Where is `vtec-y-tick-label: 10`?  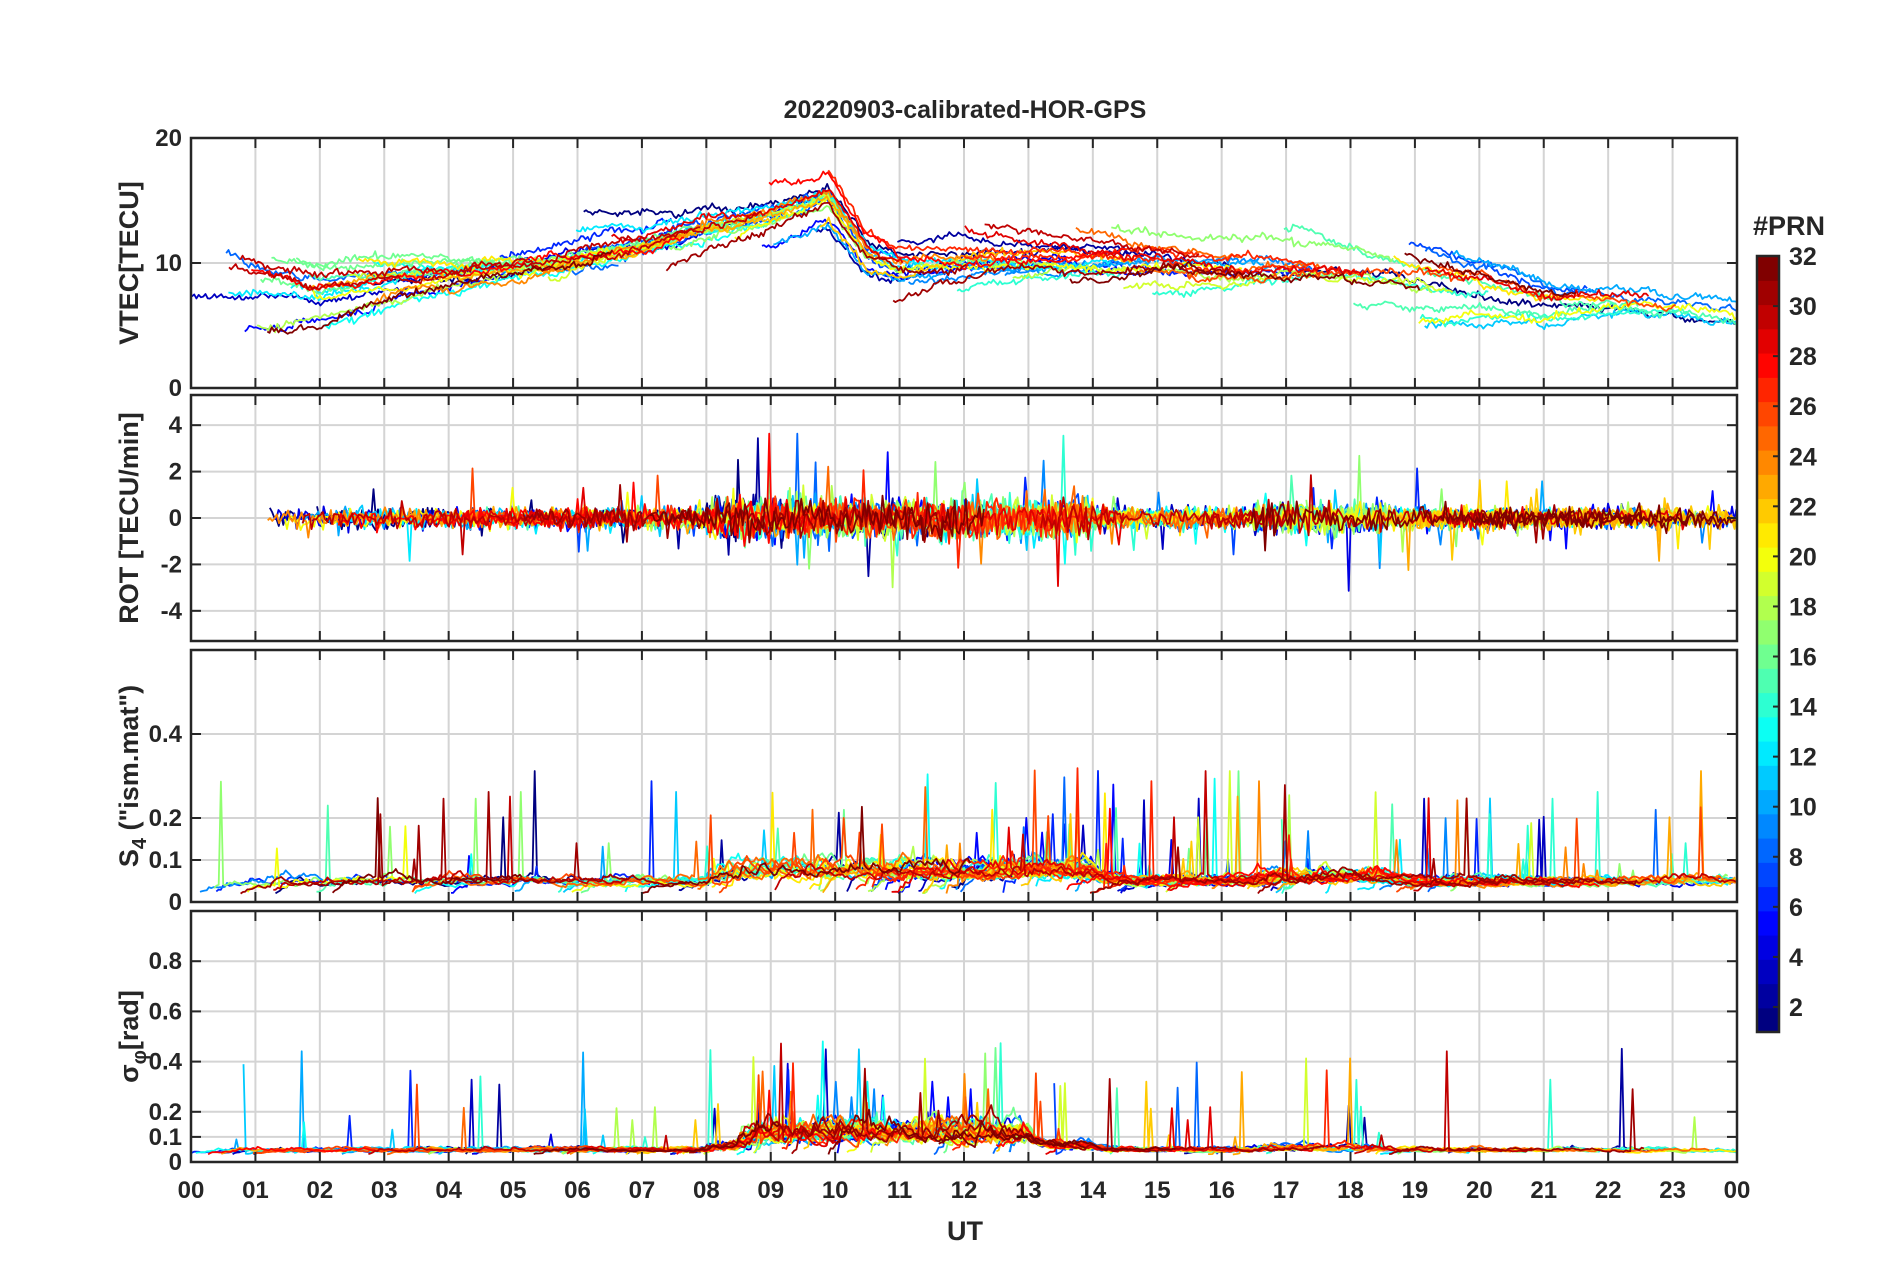 vtec-y-tick-label: 10 is located at coordinates (168, 263).